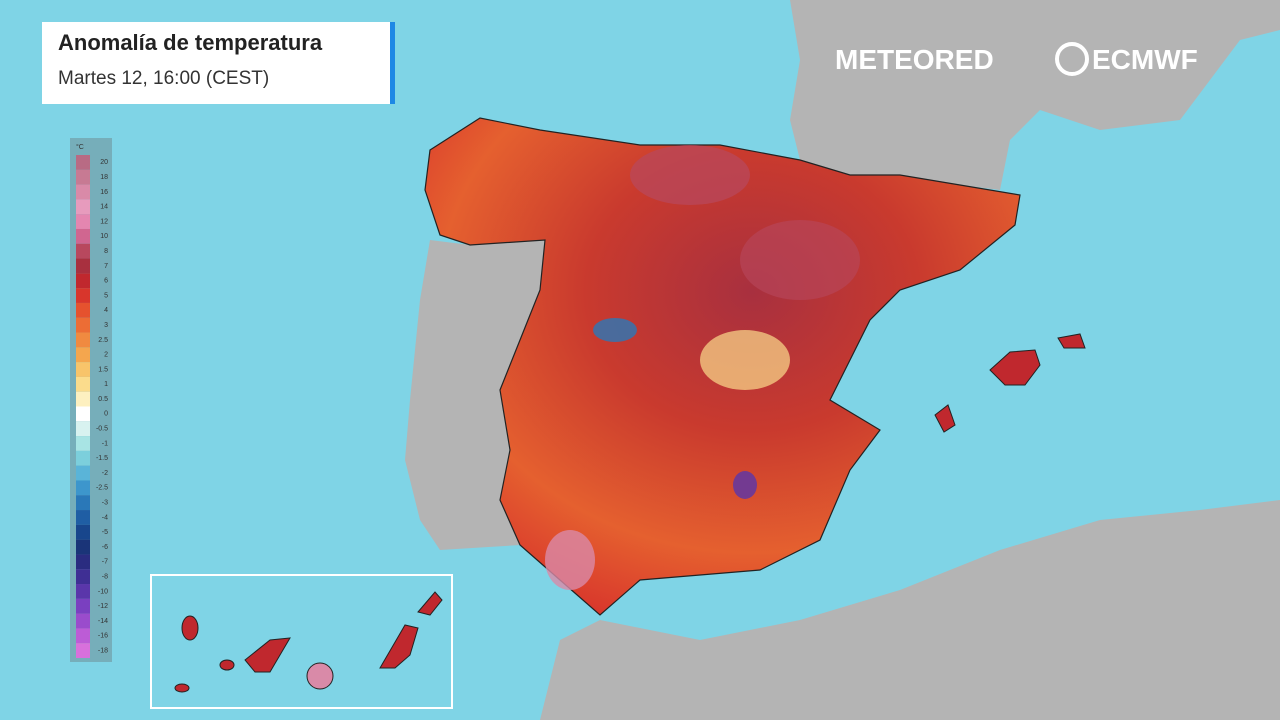 This screenshot has height=720, width=1280. Describe the element at coordinates (102, 429) in the screenshot. I see `legend-label: -0.5` at that location.